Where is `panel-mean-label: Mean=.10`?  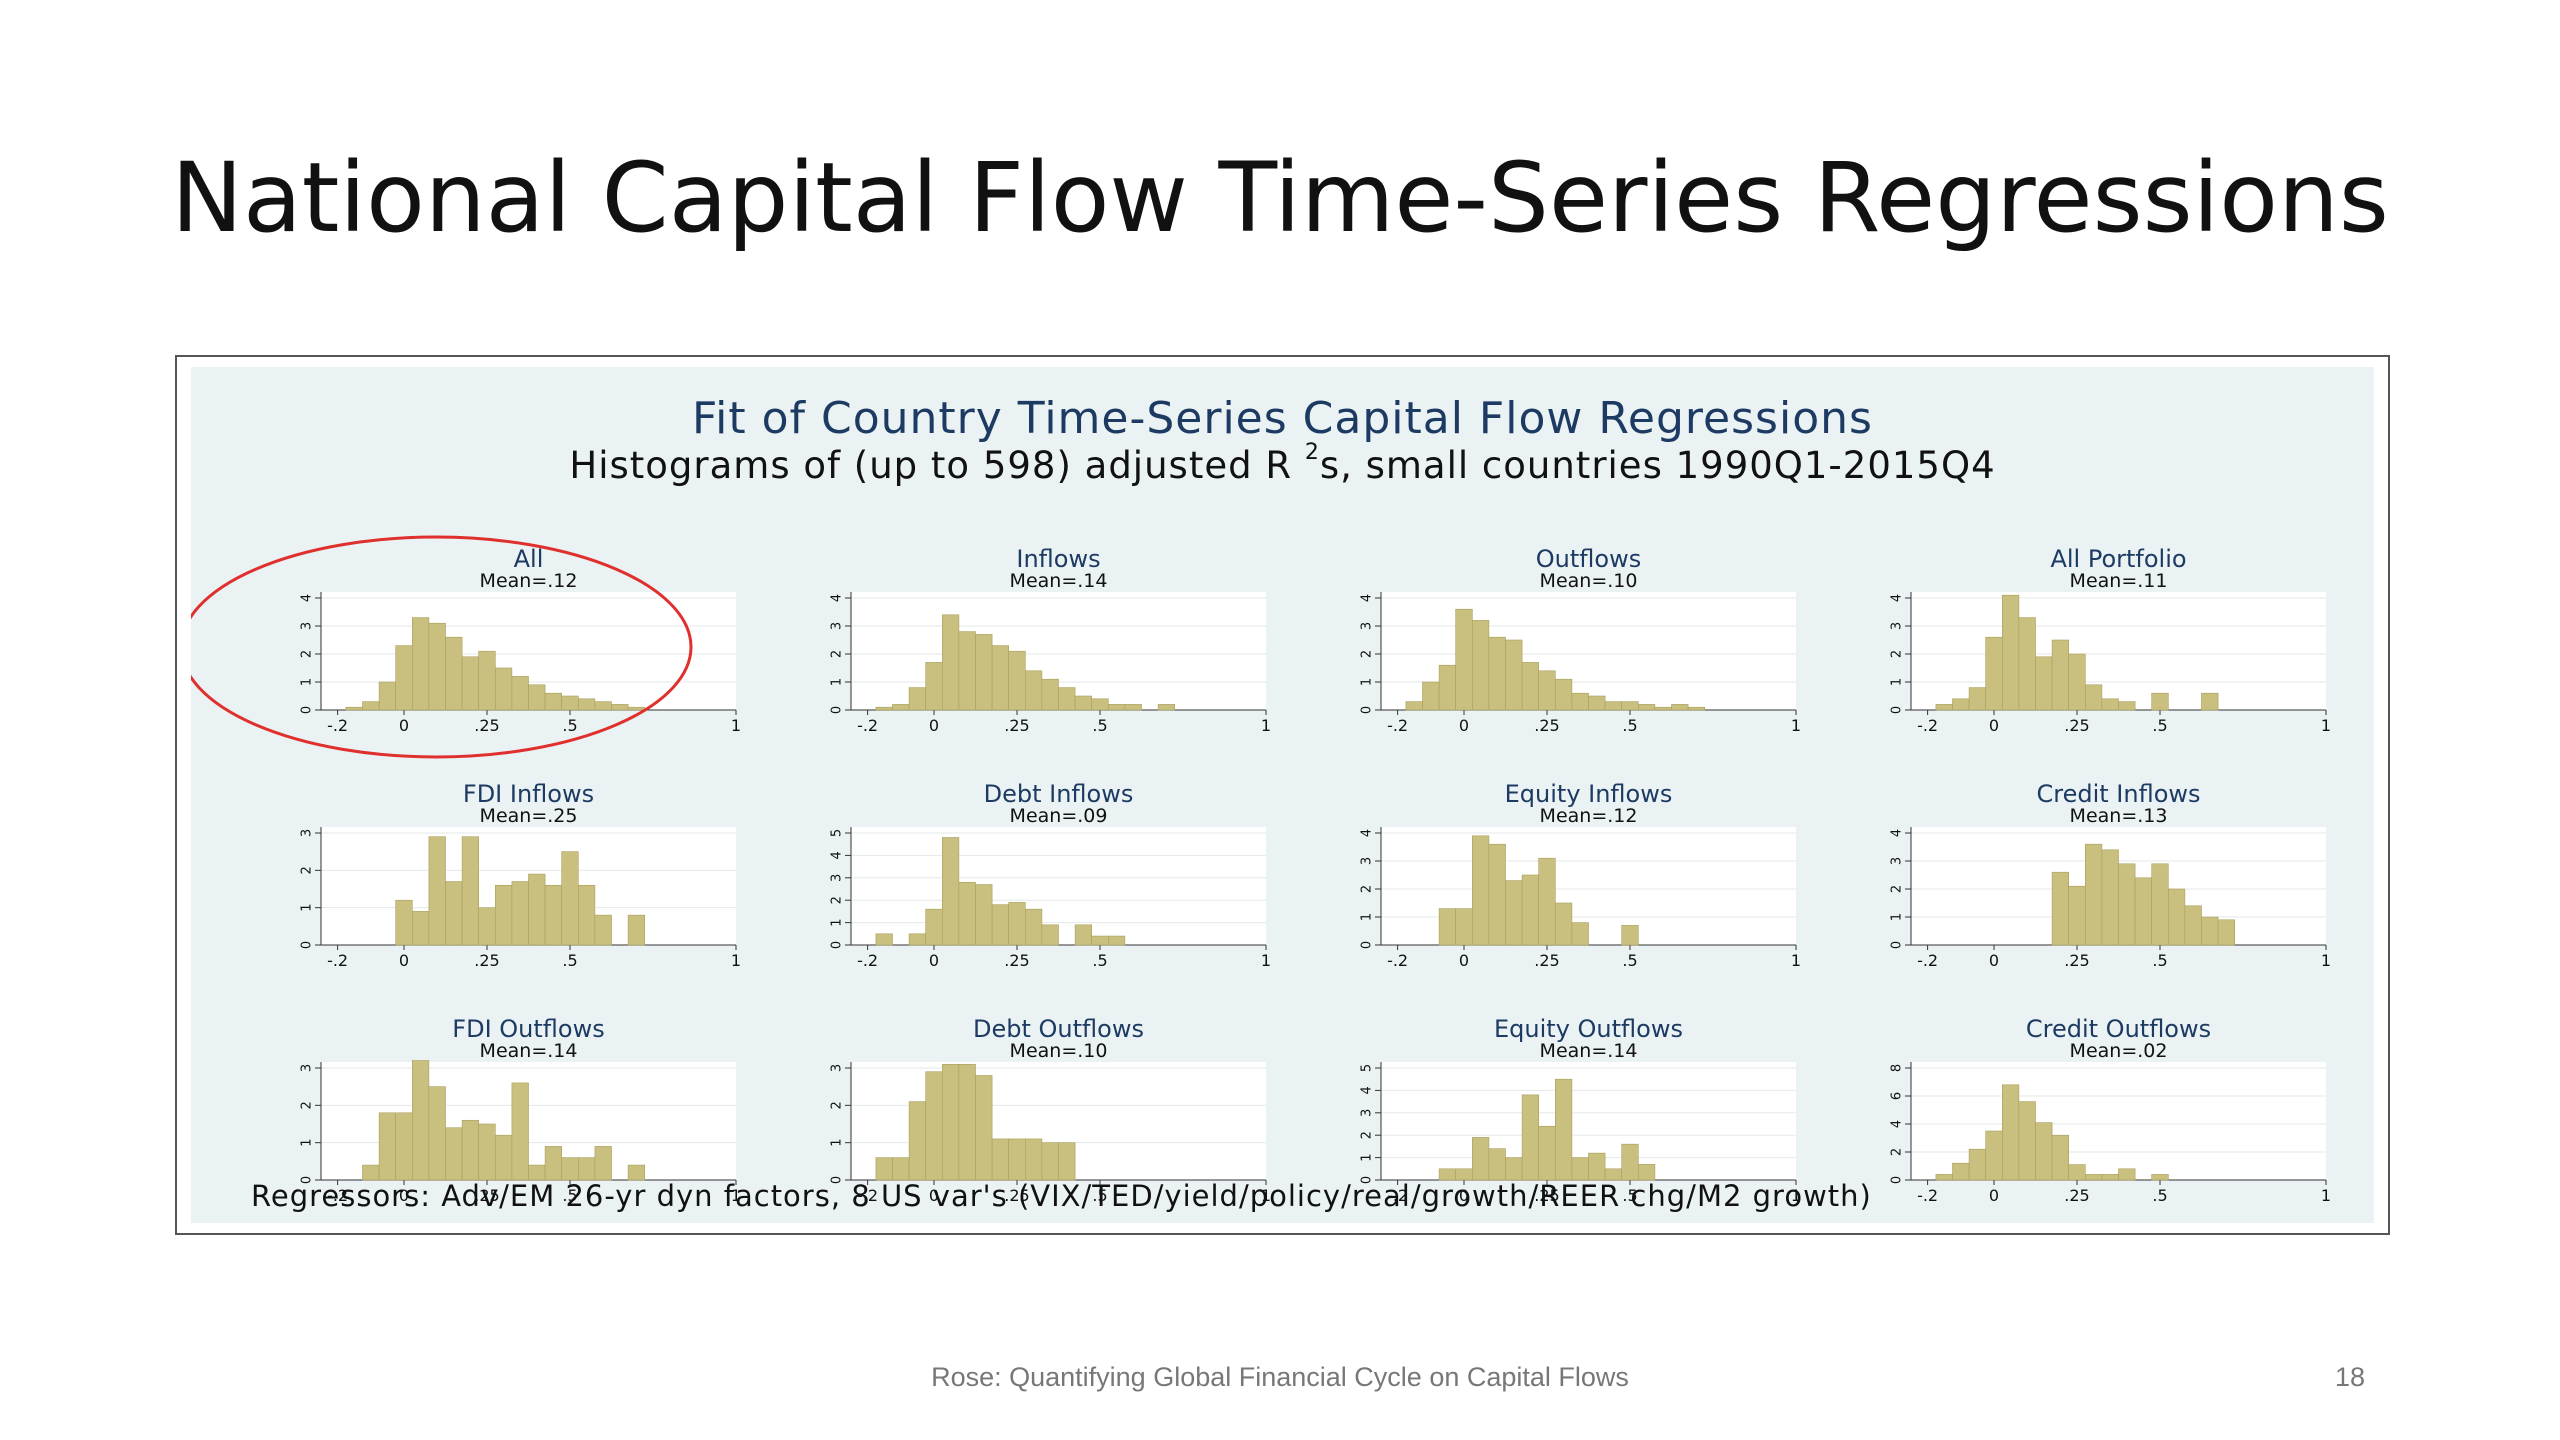
panel-mean-label: Mean=.10 is located at coordinates (1589, 581).